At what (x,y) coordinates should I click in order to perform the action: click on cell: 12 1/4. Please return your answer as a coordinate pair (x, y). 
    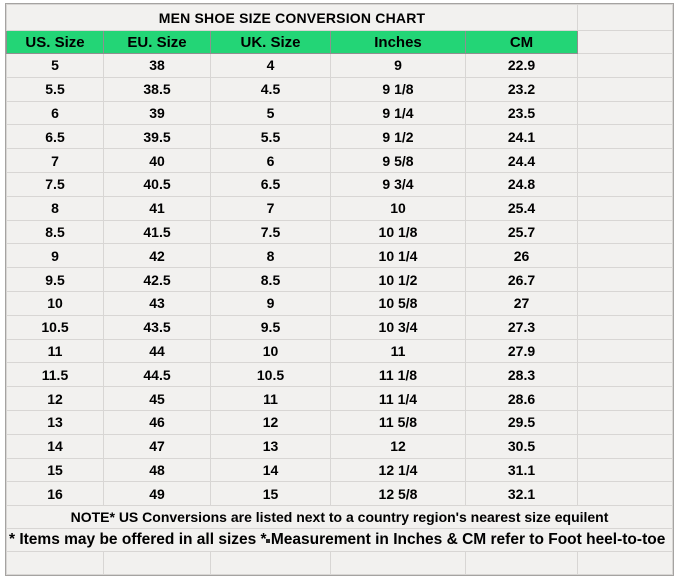
    Looking at the image, I should click on (398, 470).